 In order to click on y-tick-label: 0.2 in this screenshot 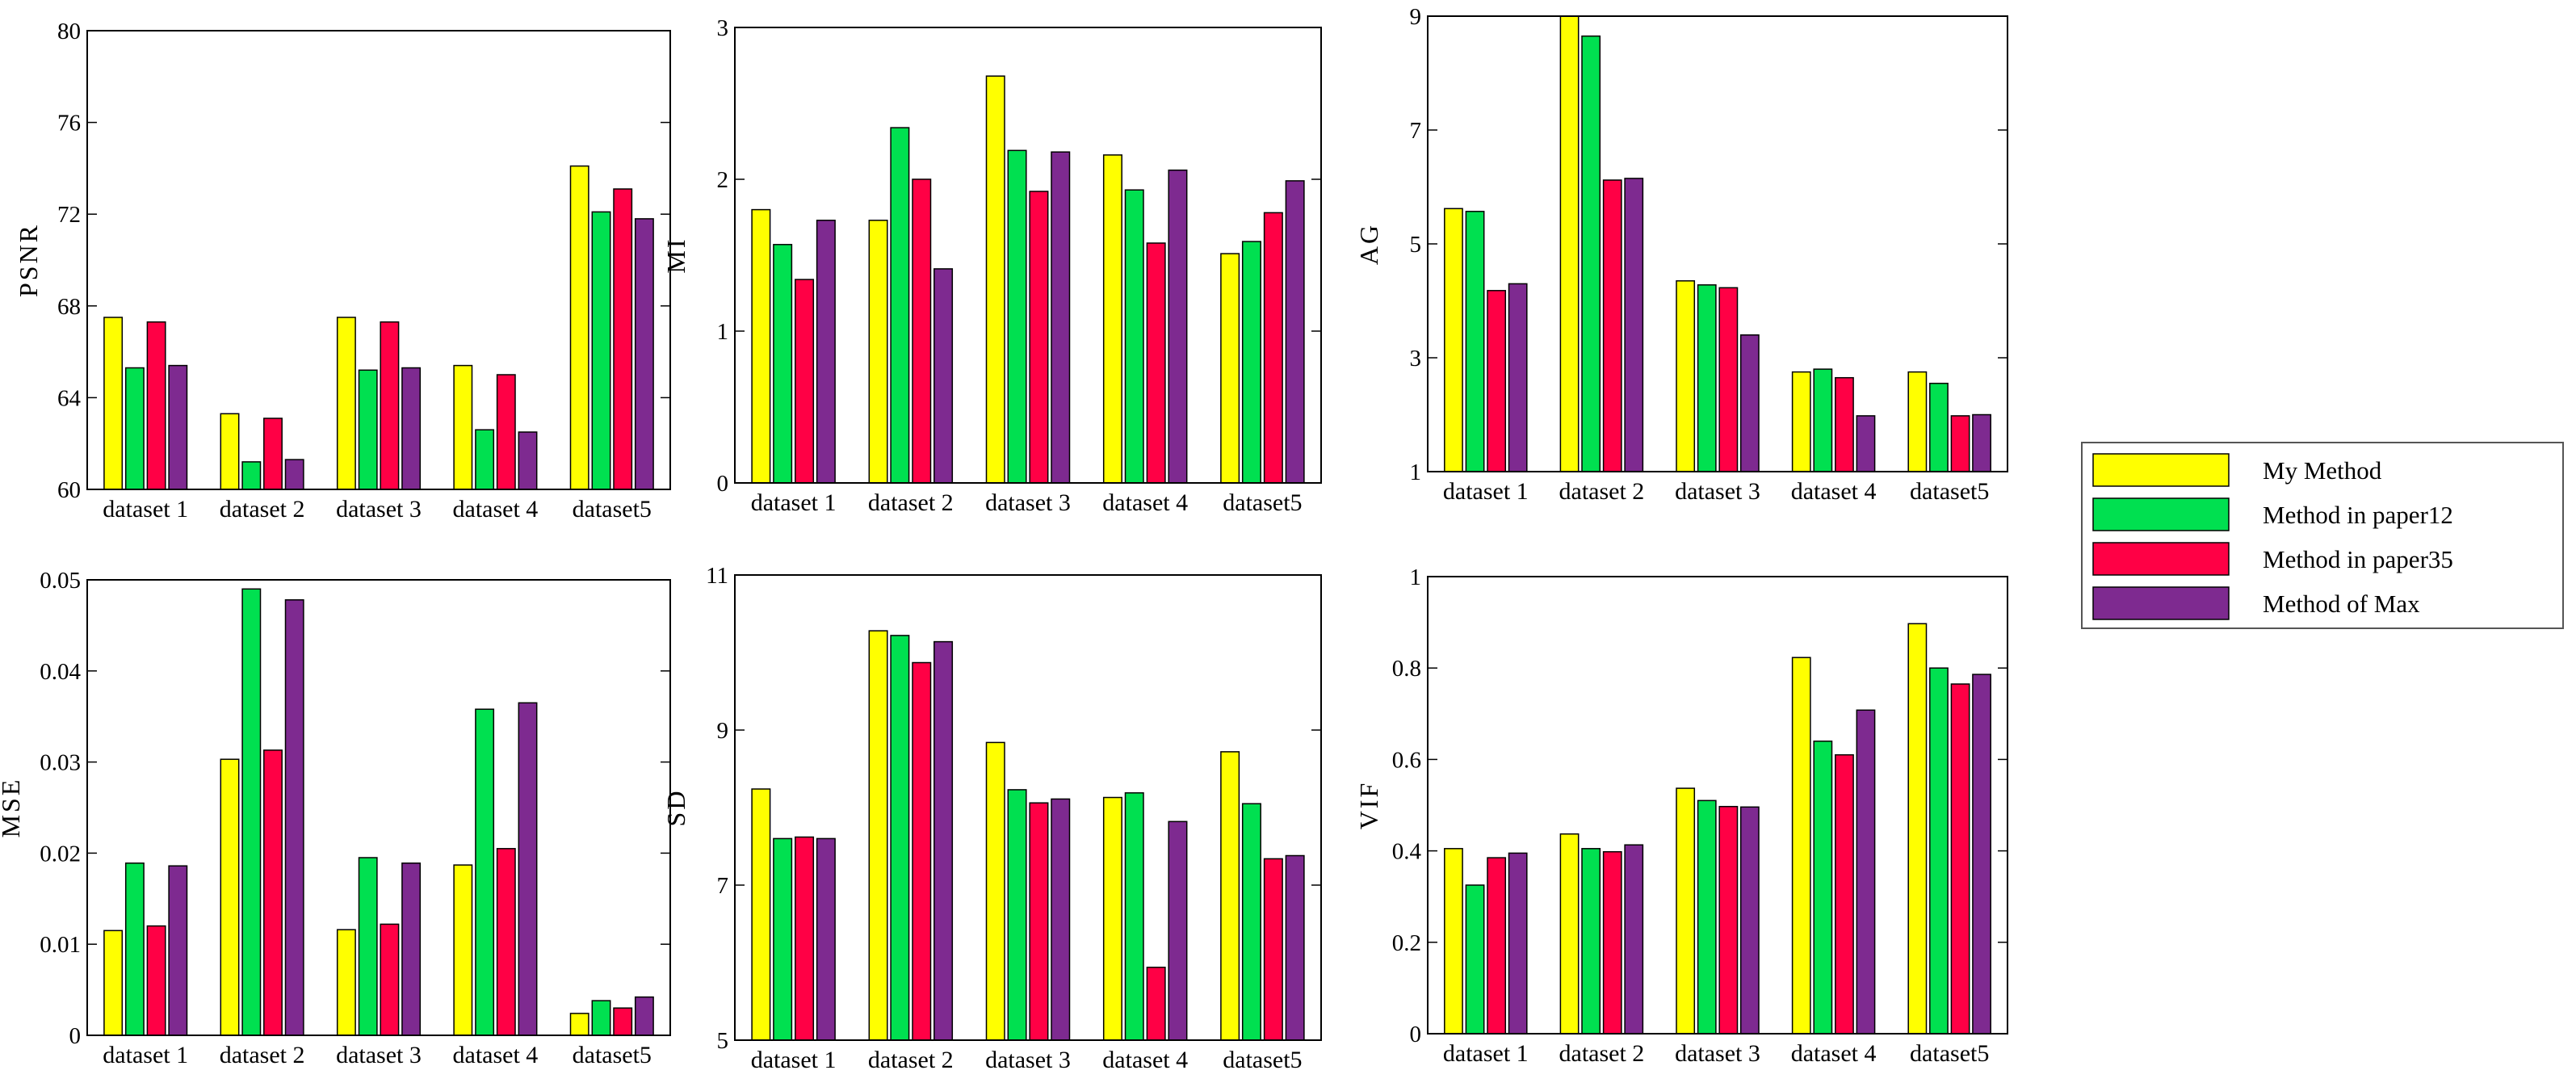, I will do `click(1406, 943)`.